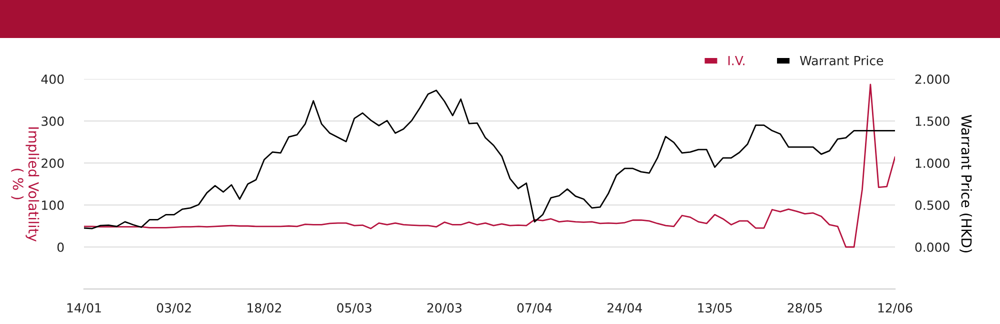 The width and height of the screenshot is (1000, 324). What do you see at coordinates (53, 205) in the screenshot?
I see `y-tick-label: 100` at bounding box center [53, 205].